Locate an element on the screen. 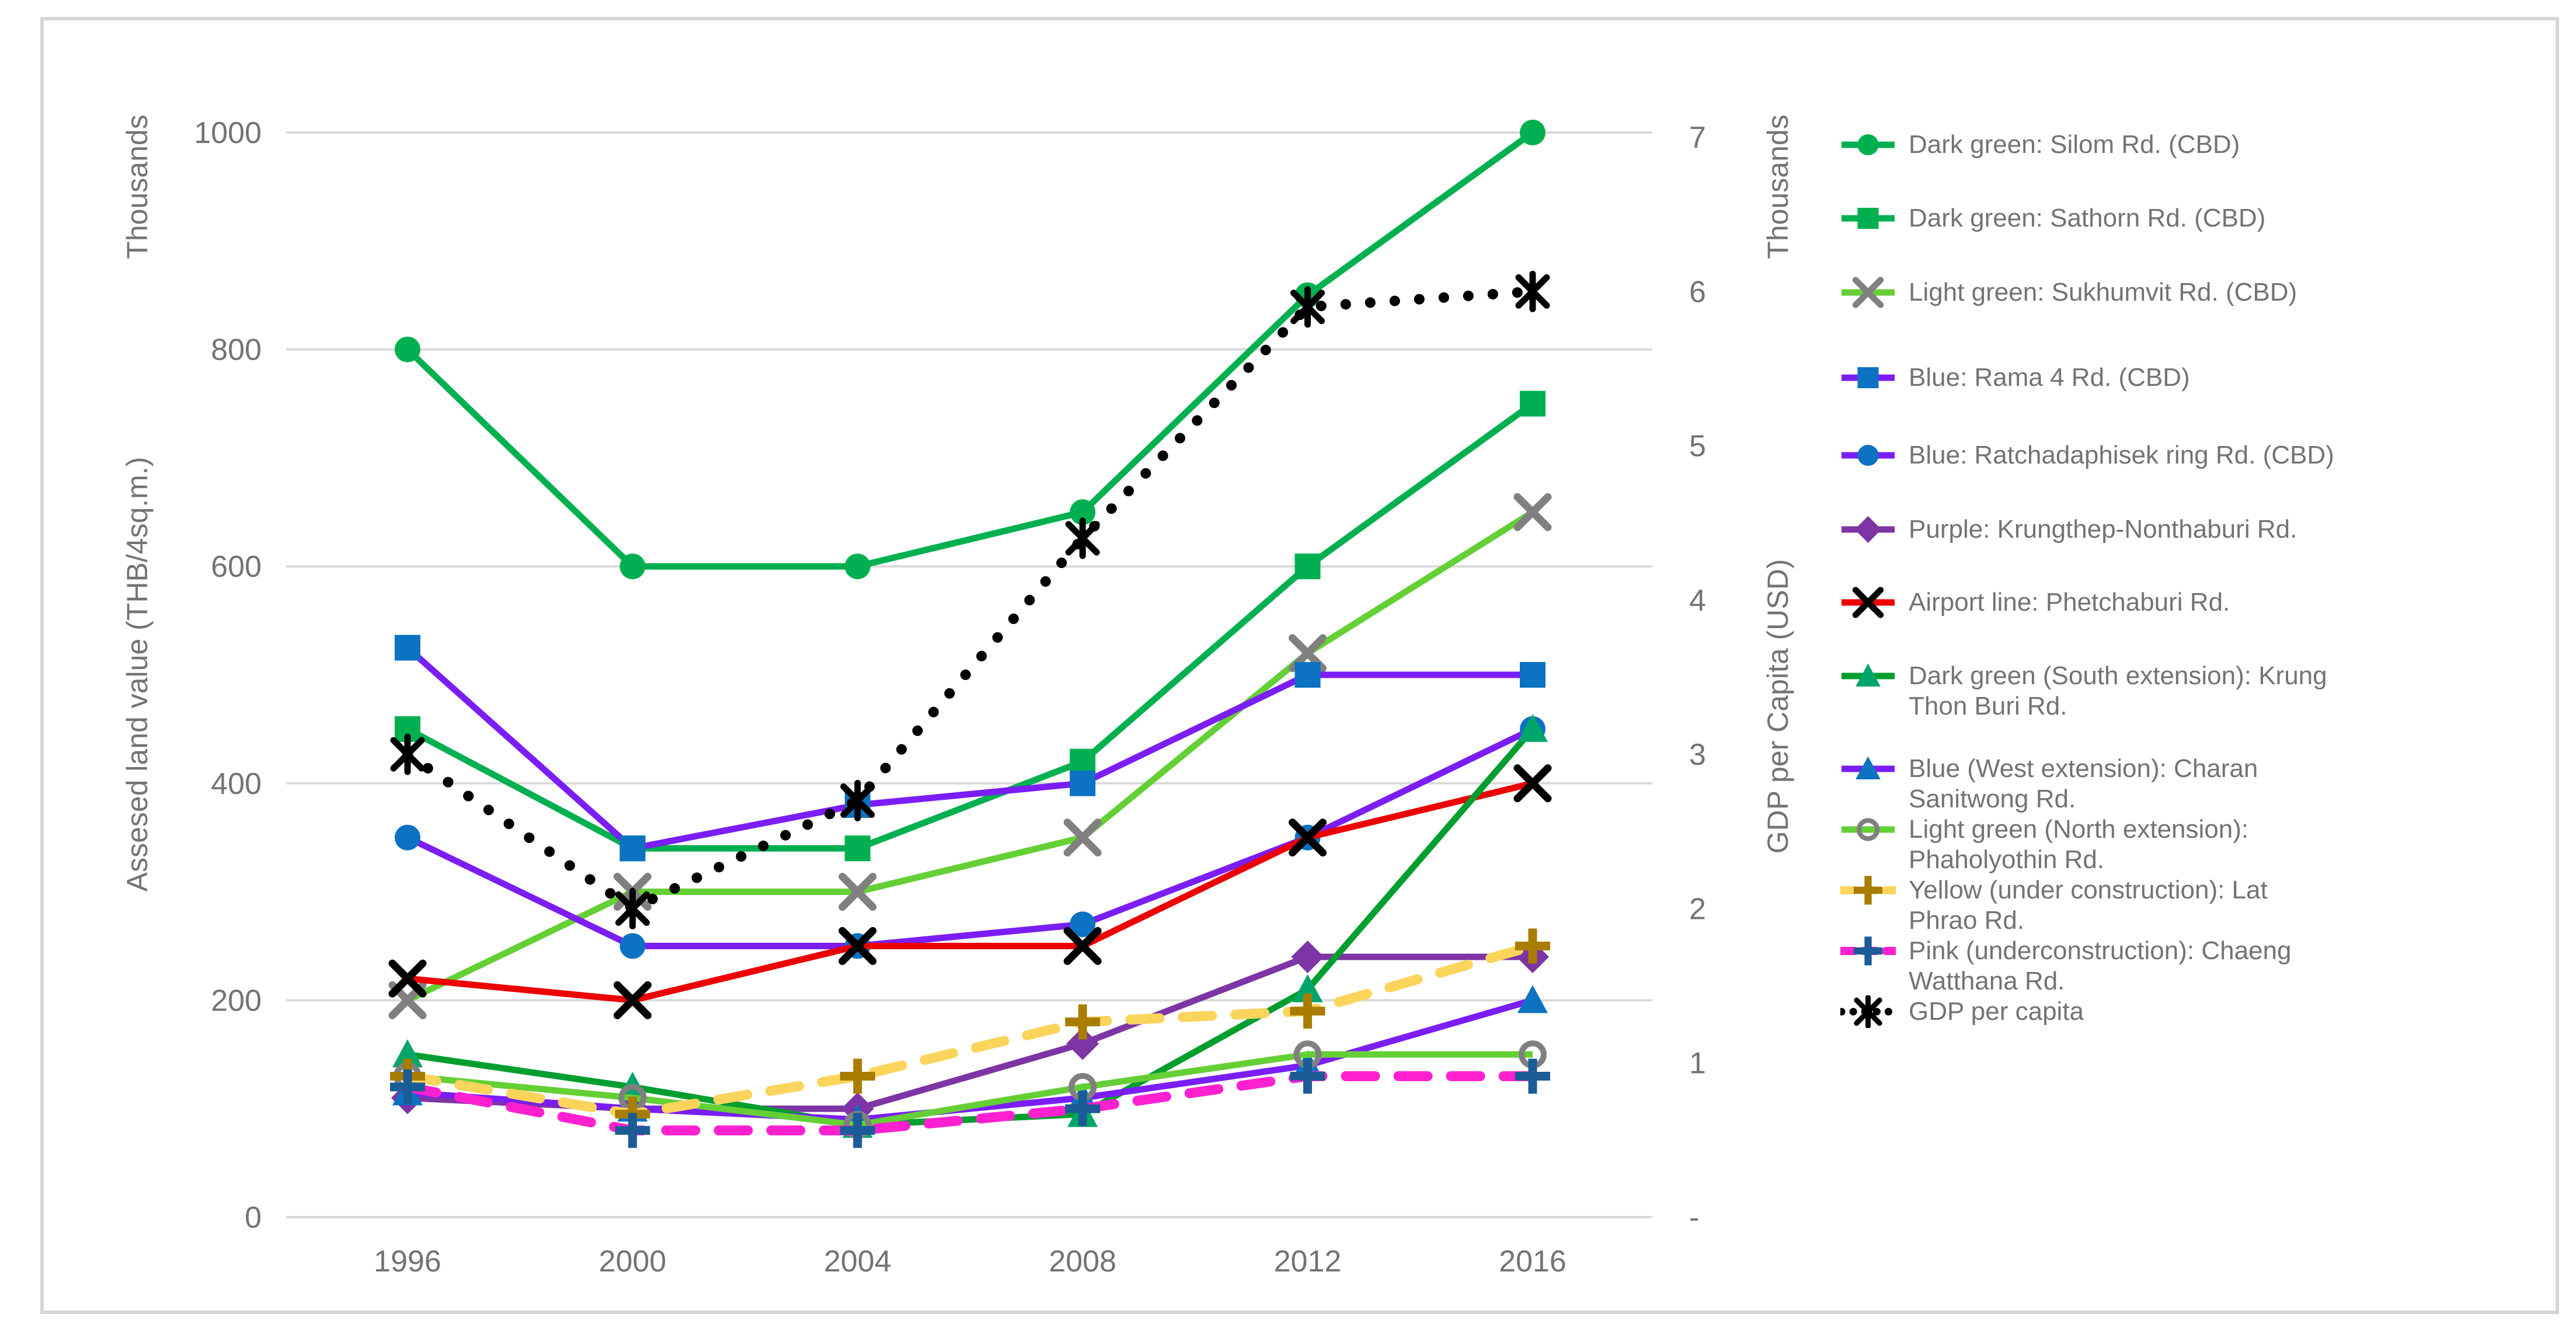 This screenshot has height=1331, width=2576. series-line-krung-thon-buri is located at coordinates (971, 927).